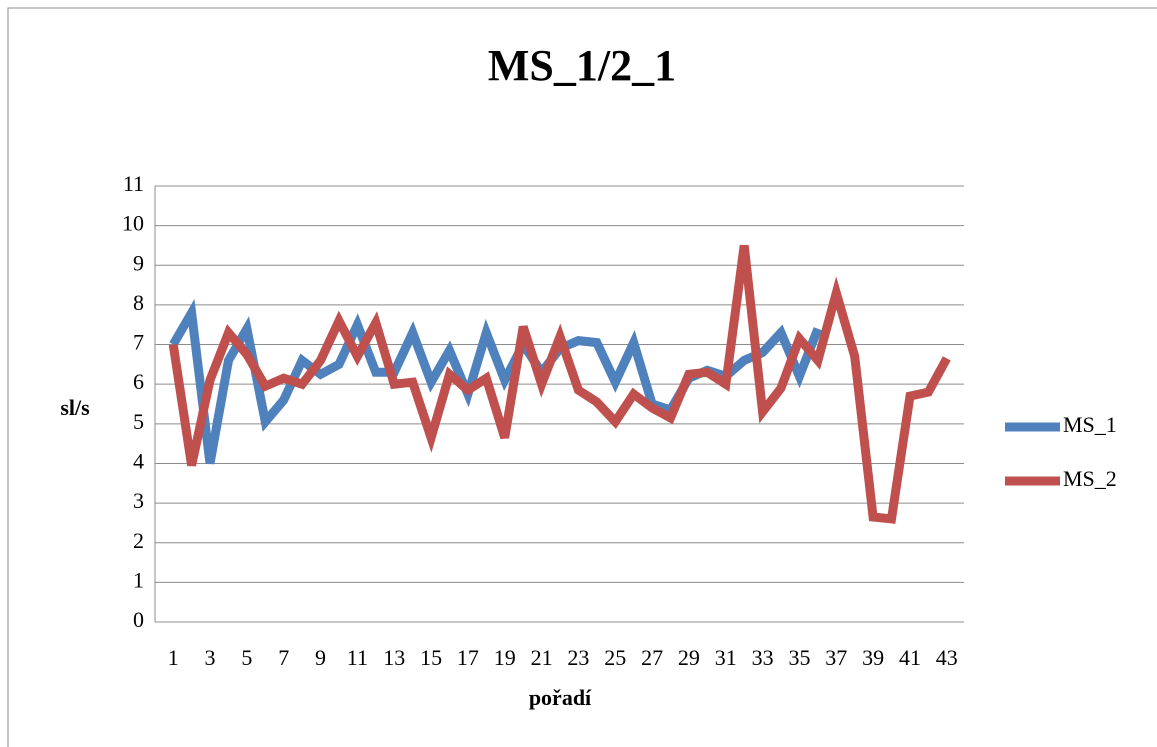 The height and width of the screenshot is (747, 1157). Describe the element at coordinates (138, 540) in the screenshot. I see `y-tick-label: 2` at that location.